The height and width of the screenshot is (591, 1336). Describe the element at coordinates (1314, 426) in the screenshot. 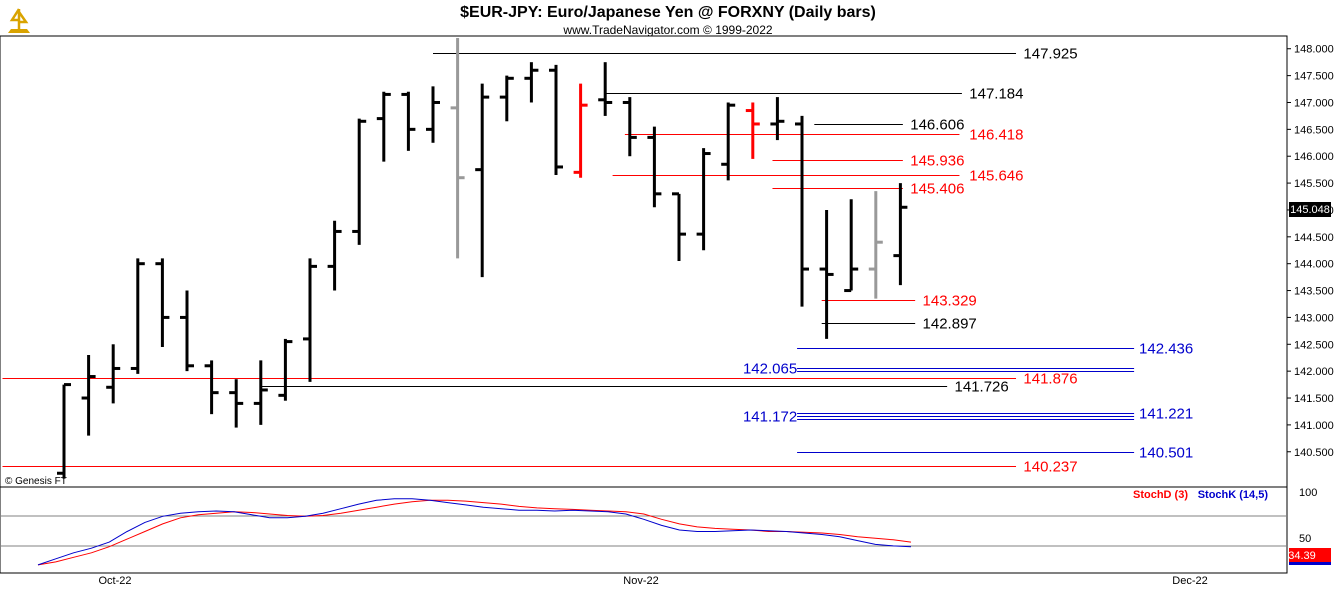

I see `price-tick-label: 141.000` at that location.